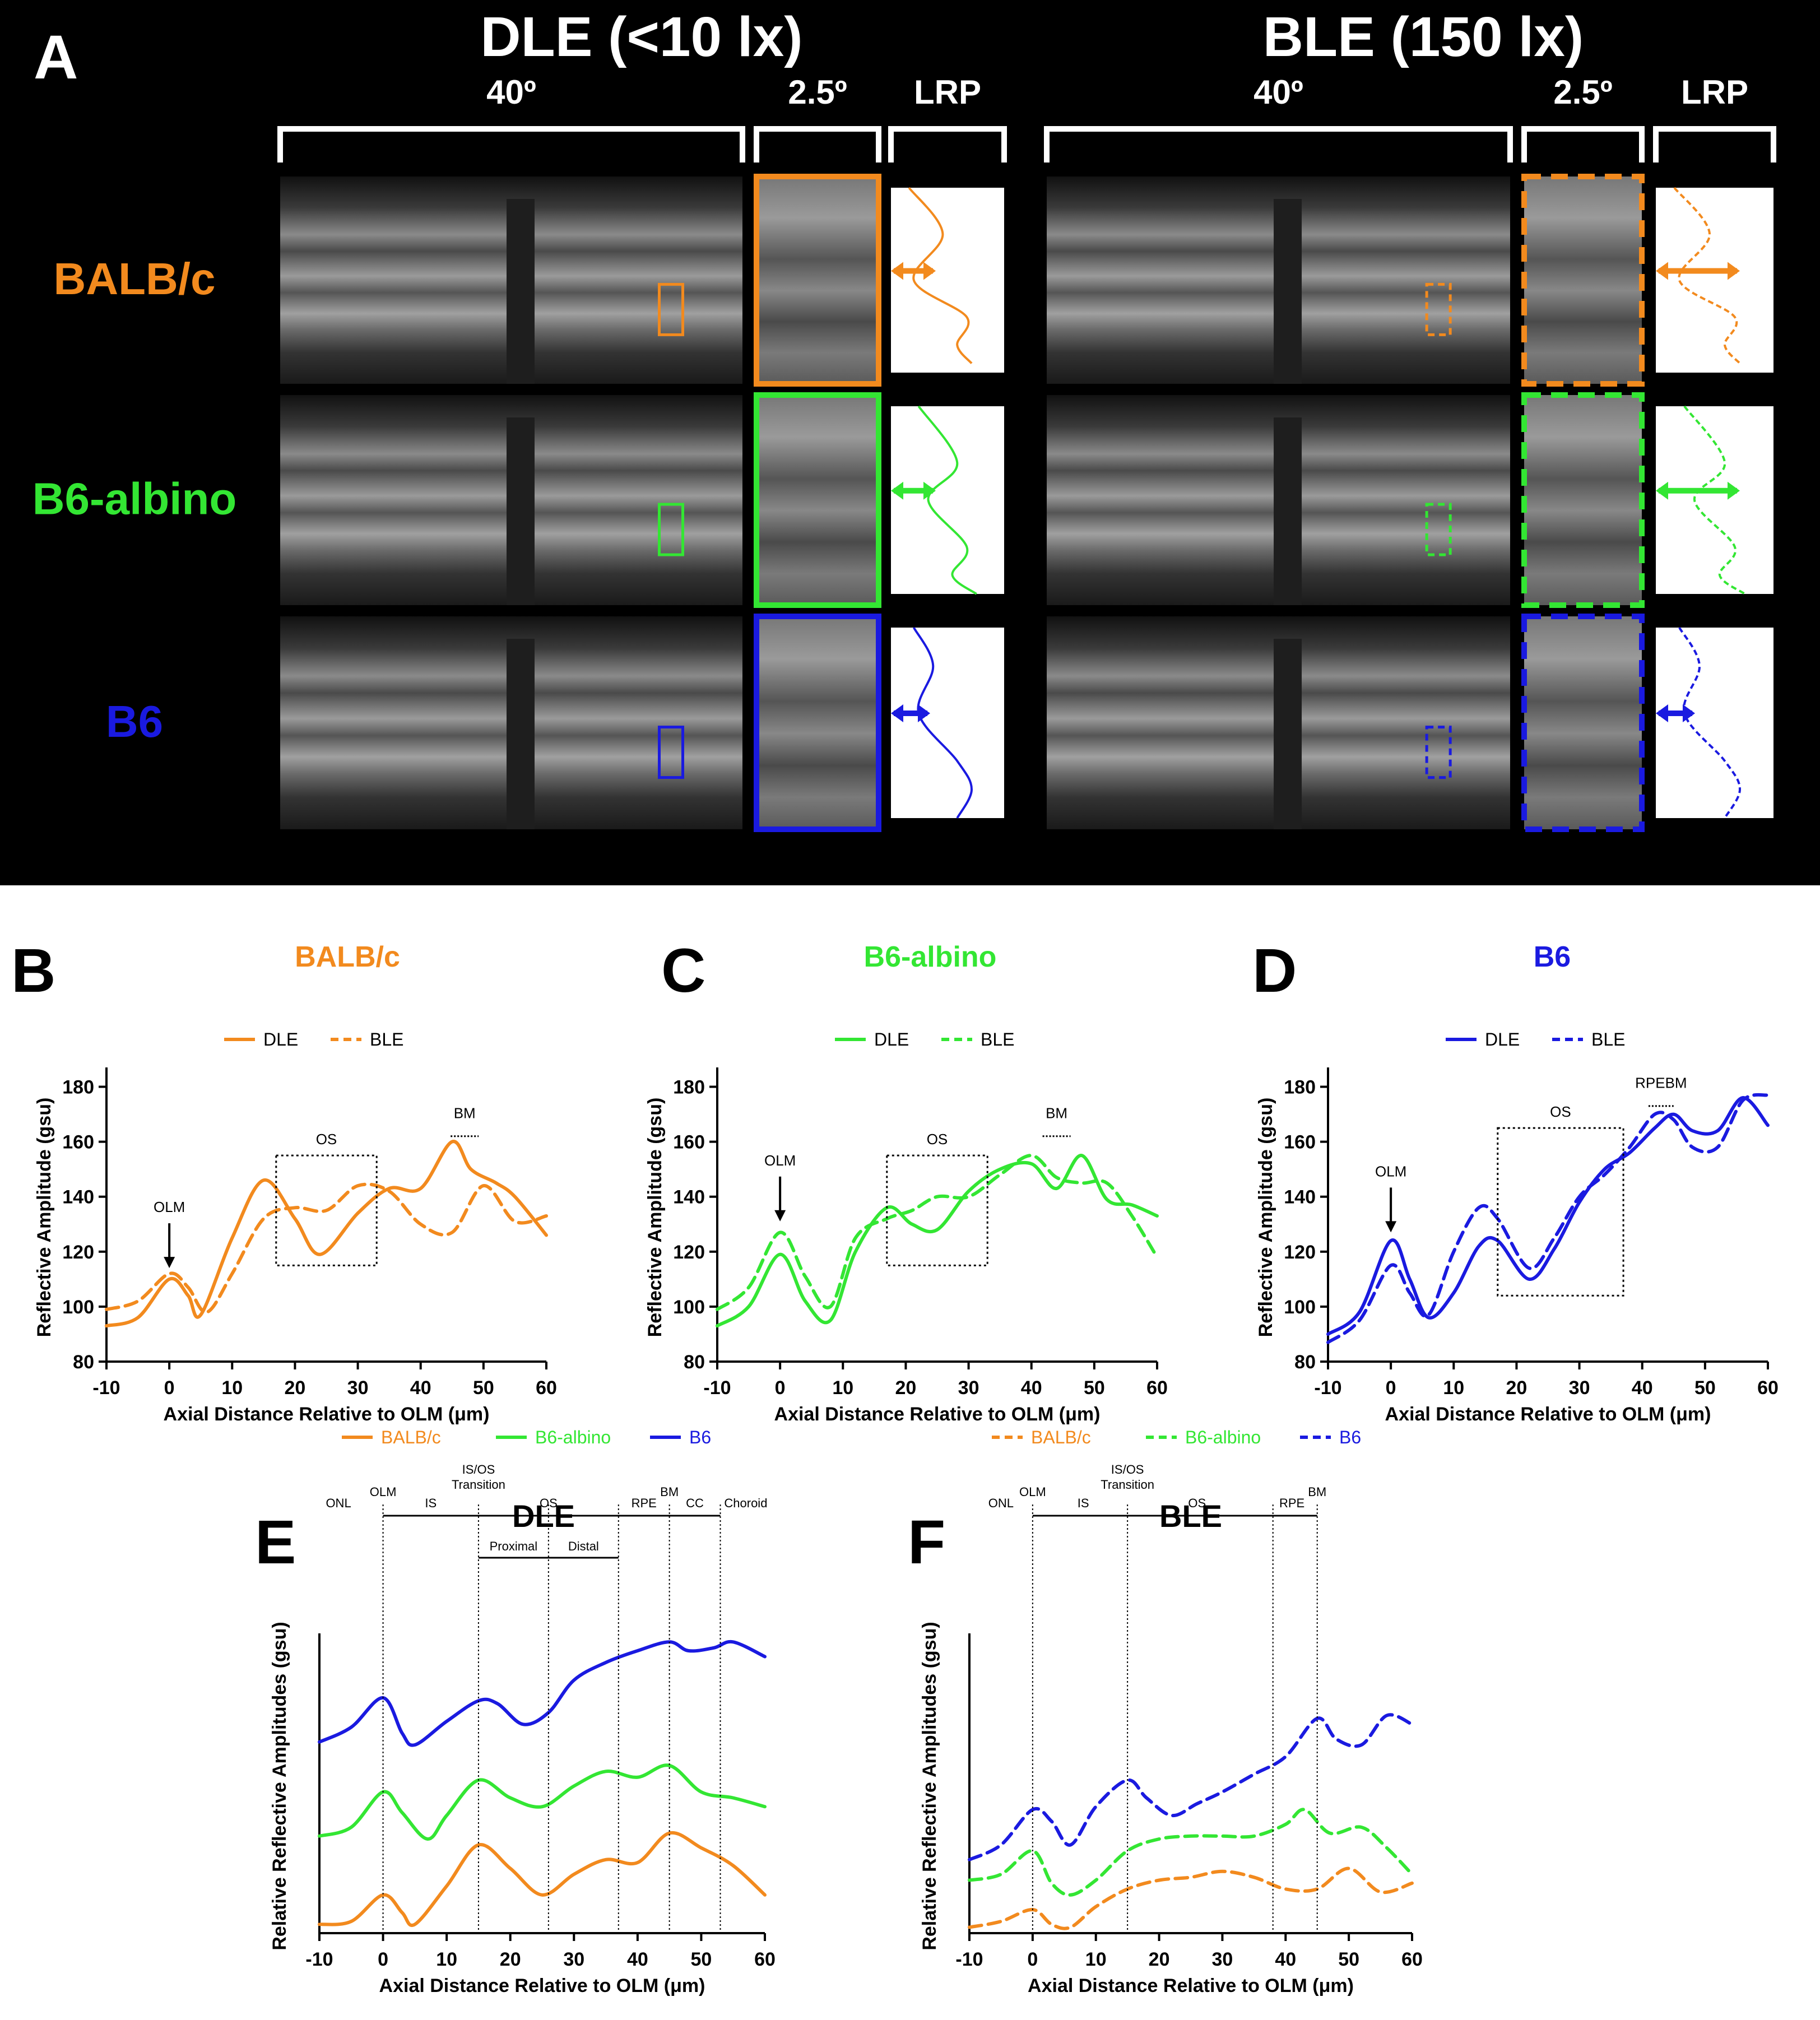 Image resolution: width=1820 pixels, height=2020 pixels. Describe the element at coordinates (1516, 1388) in the screenshot. I see `x-tick-label-D-20: 20` at that location.